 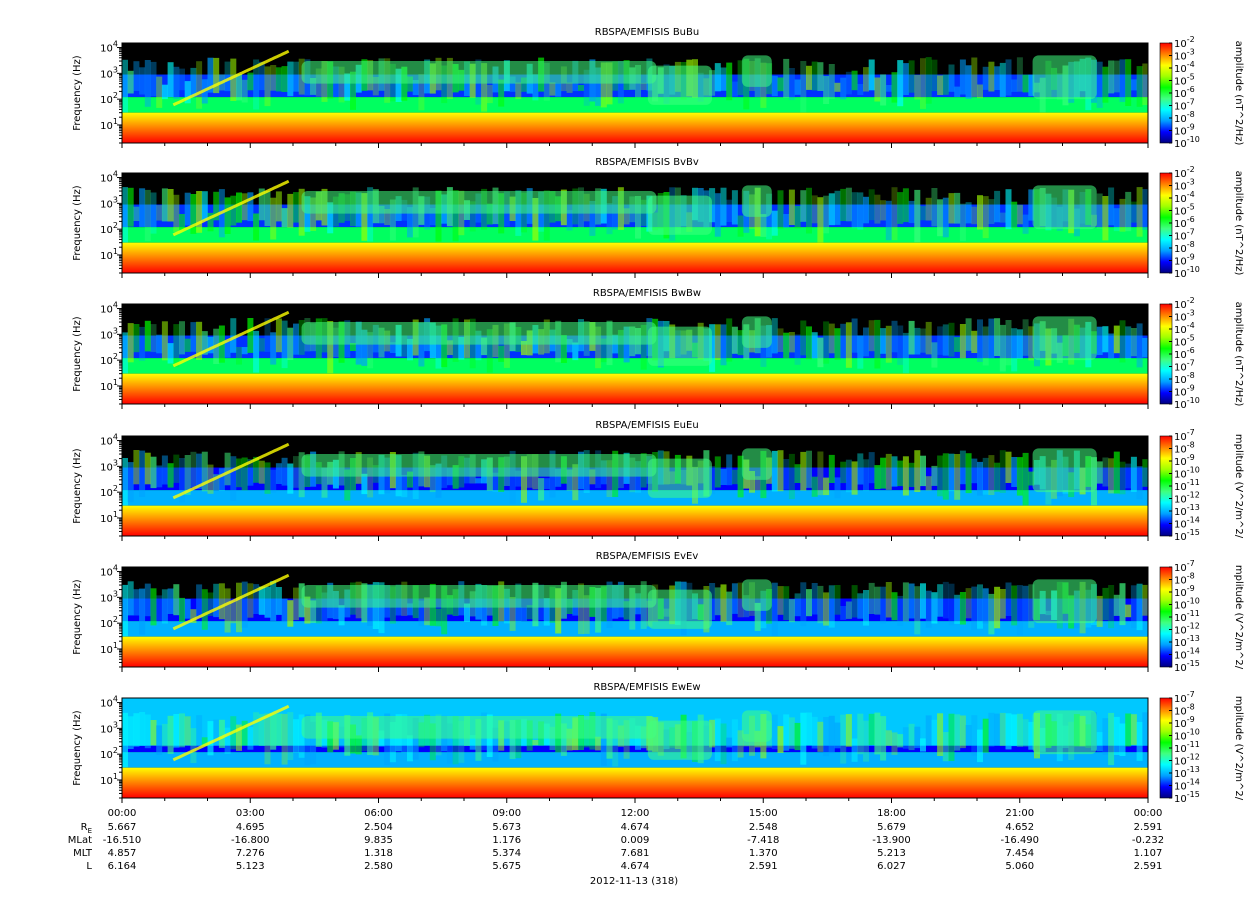 I want to click on ephemeris-value: 5.213, so click(x=891, y=853).